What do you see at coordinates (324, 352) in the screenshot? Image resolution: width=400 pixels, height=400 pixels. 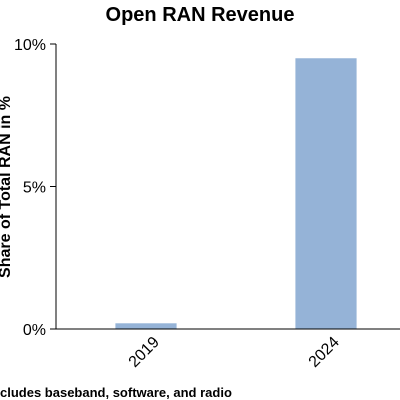 I see `x-tick-label-2024: 2024` at bounding box center [324, 352].